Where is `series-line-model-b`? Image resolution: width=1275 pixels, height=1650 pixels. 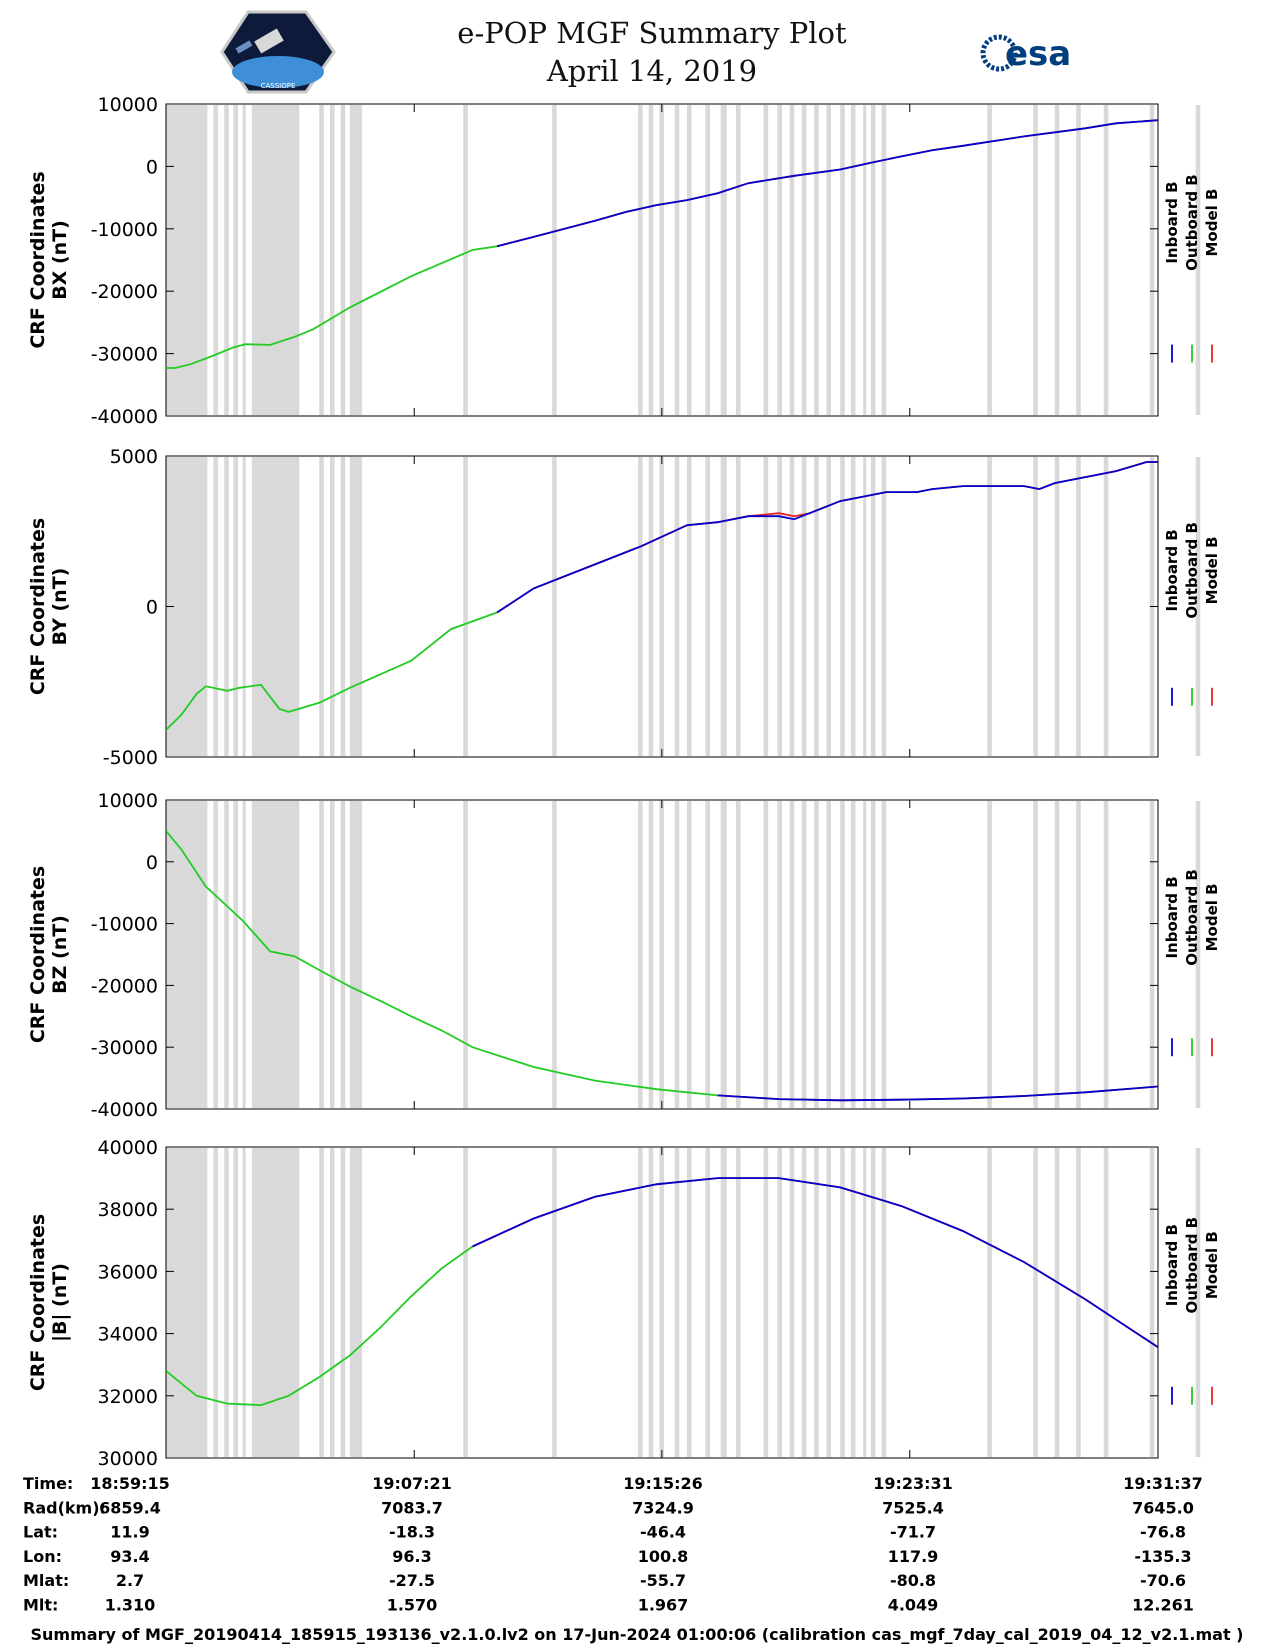 series-line-model-b is located at coordinates (937, 1093).